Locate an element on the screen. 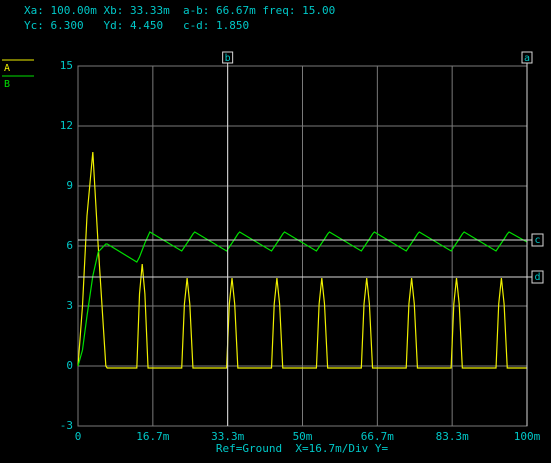 This screenshot has width=551, height=463. cursor-label: b is located at coordinates (228, 58).